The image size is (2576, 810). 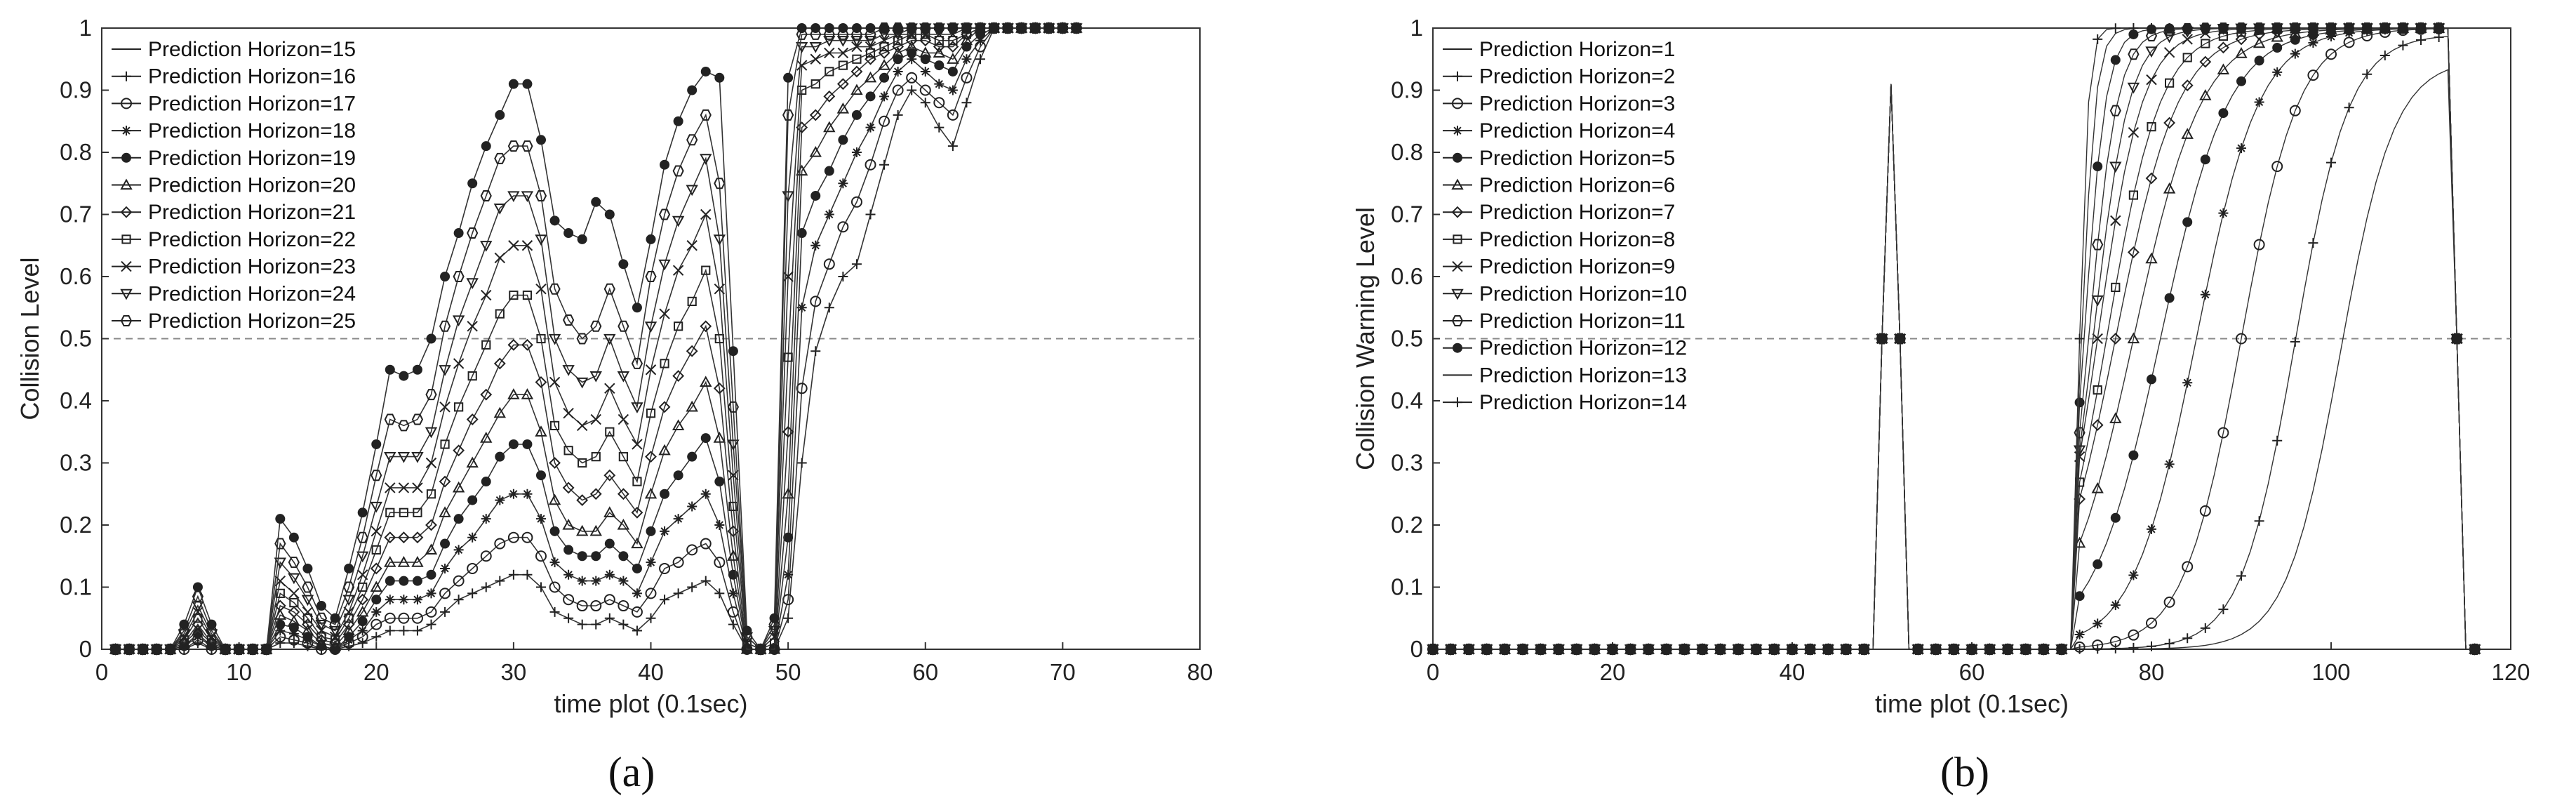 I want to click on x-tick-label: 120, so click(x=2510, y=672).